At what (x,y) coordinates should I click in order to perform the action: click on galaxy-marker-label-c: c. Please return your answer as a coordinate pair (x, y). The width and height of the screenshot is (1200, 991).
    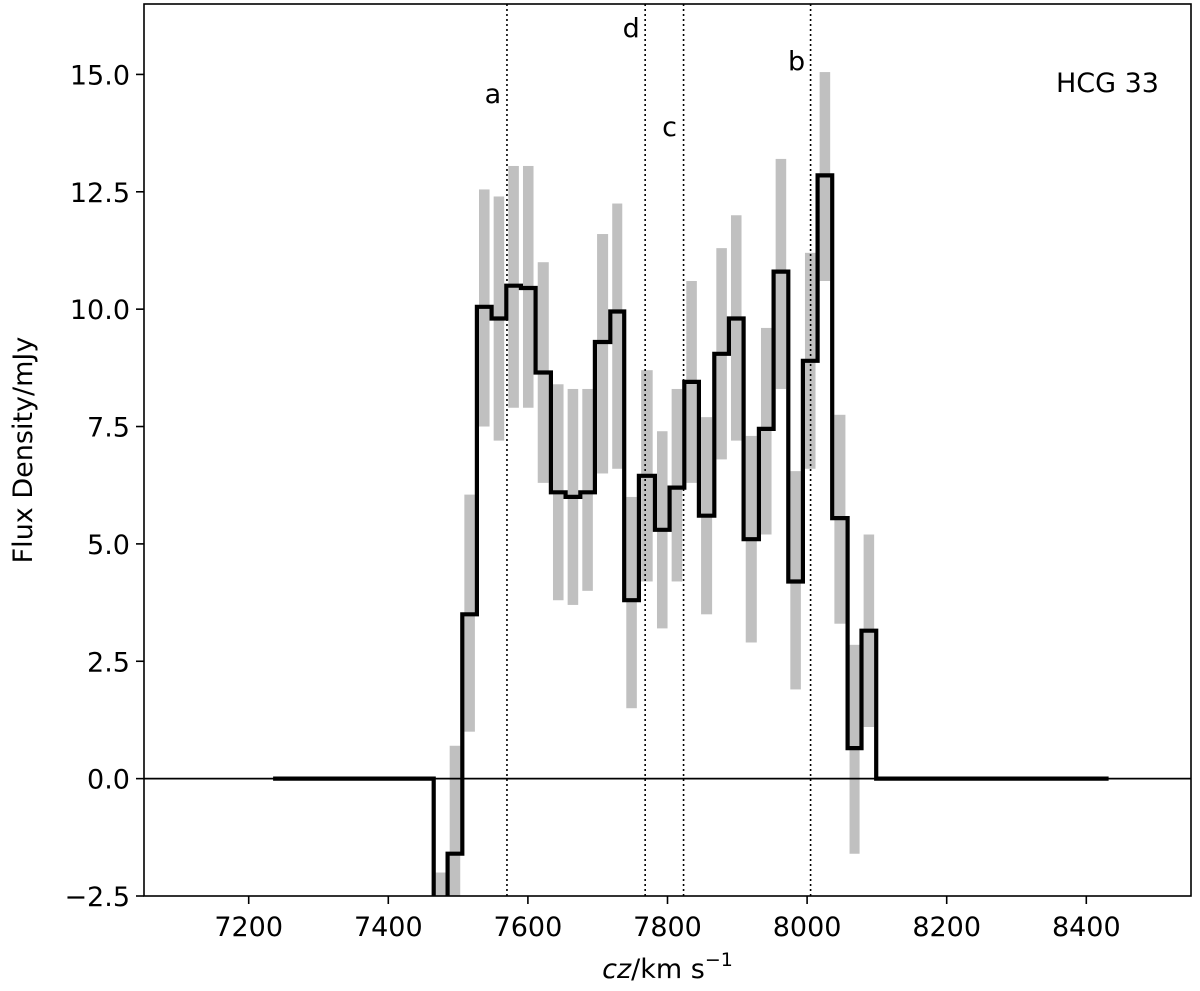
    Looking at the image, I should click on (669, 127).